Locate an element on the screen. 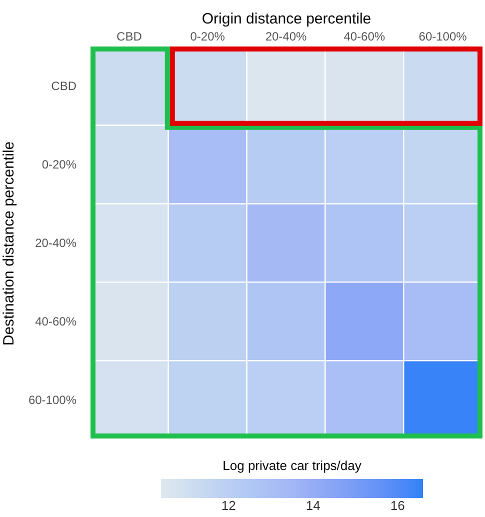  y-tick-label: 60-100% is located at coordinates (52, 399).